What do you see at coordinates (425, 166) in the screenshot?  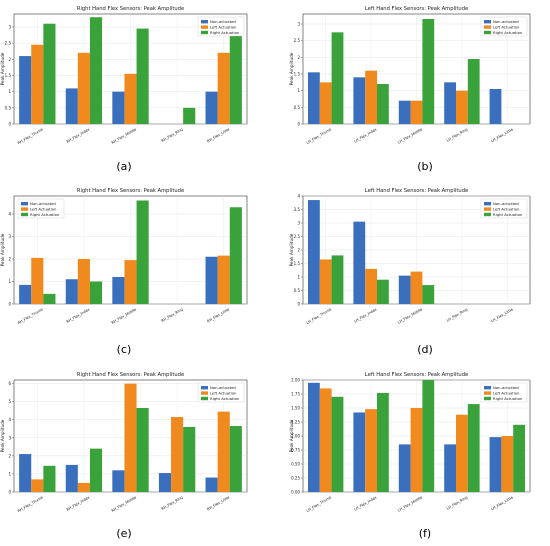 I see `panel-caption: (b)` at bounding box center [425, 166].